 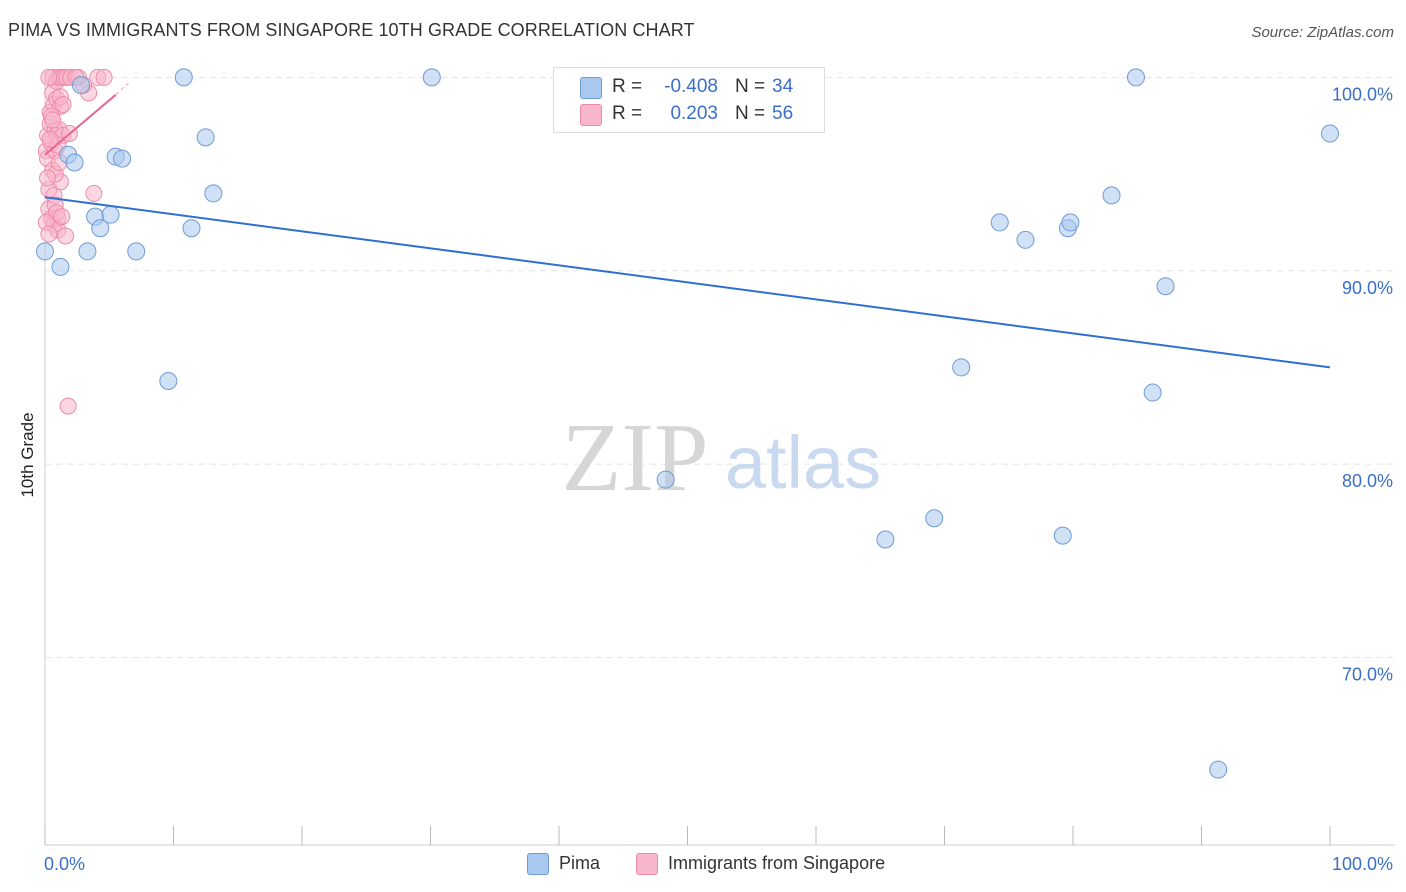 I want to click on x-tick-label-end: 100.0%, so click(x=1362, y=864).